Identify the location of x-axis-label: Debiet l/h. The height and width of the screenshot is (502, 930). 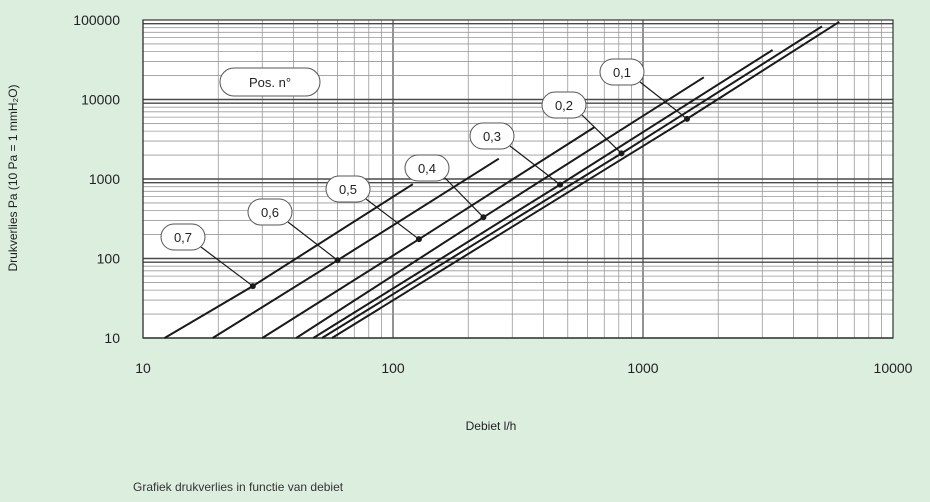
(491, 426).